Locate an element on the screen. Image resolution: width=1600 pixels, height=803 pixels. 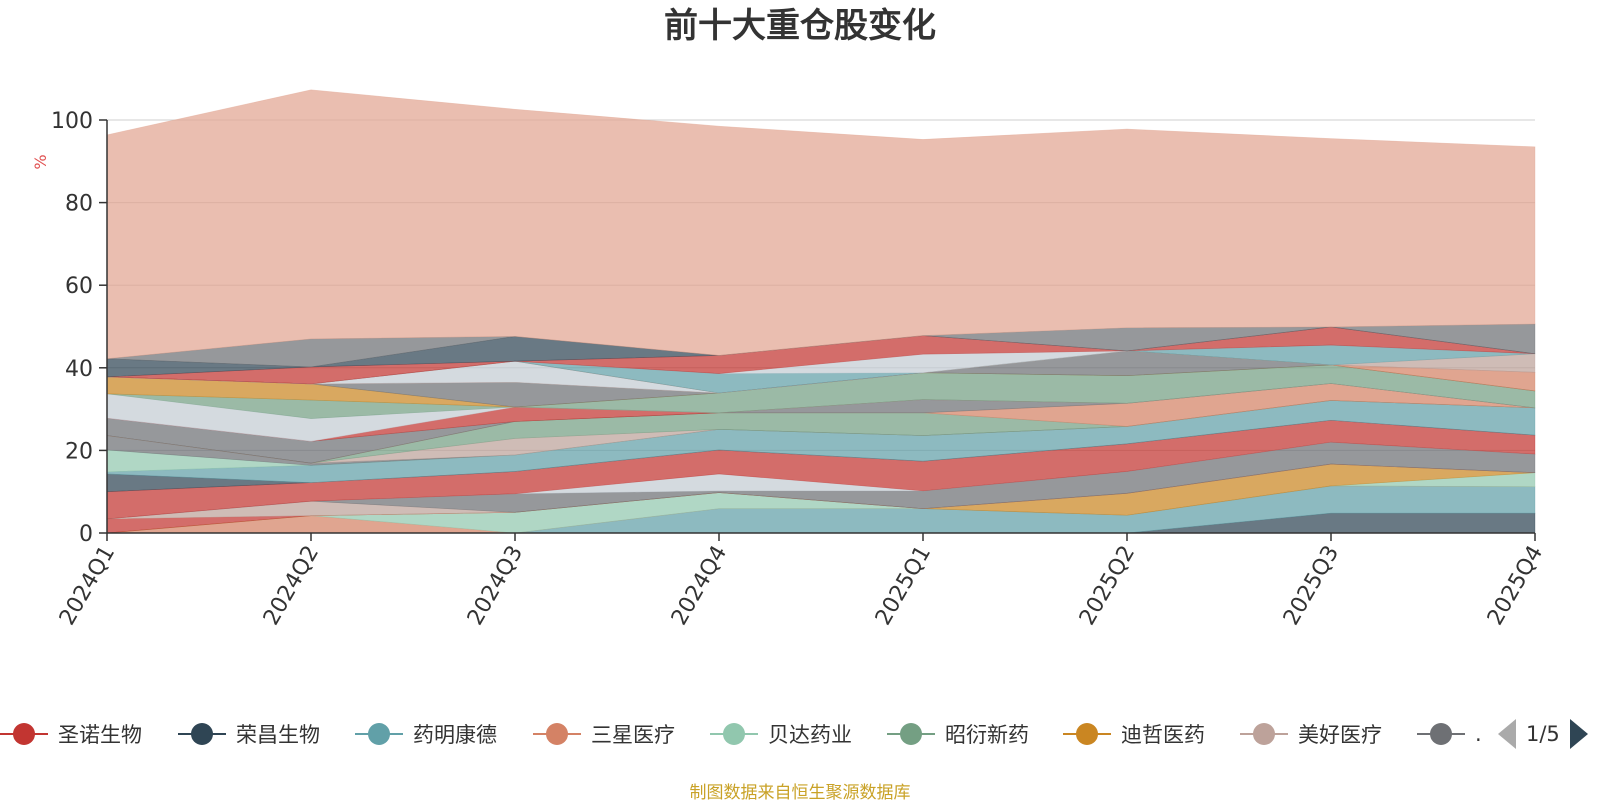
legend-label: 荣昌生物 is located at coordinates (278, 735).